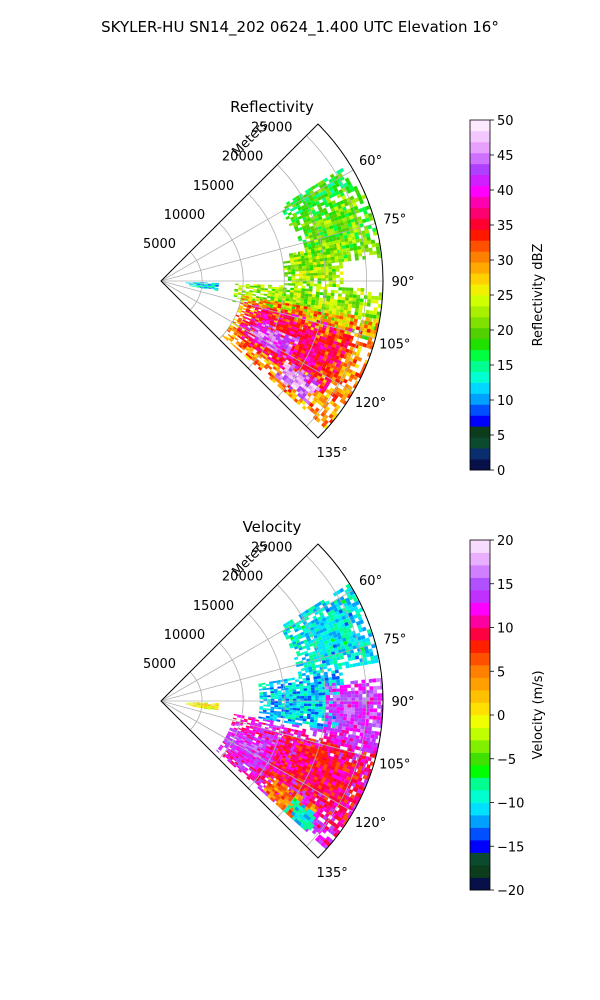 The image size is (600, 1000). Describe the element at coordinates (505, 226) in the screenshot. I see `colorbar-tick-label: 35` at that location.